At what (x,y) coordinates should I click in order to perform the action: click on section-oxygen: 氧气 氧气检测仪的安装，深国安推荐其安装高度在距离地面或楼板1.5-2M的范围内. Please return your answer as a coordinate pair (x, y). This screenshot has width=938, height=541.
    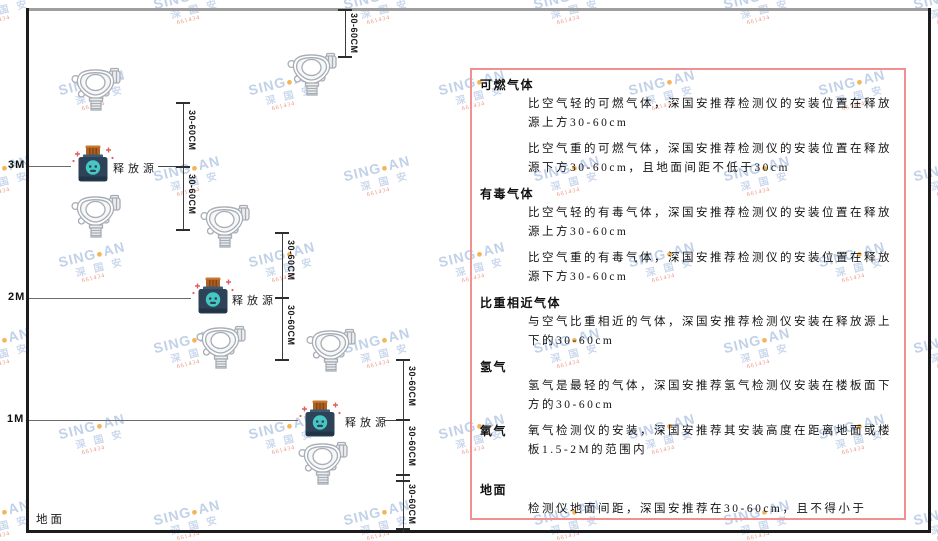
    Looking at the image, I should click on (689, 444).